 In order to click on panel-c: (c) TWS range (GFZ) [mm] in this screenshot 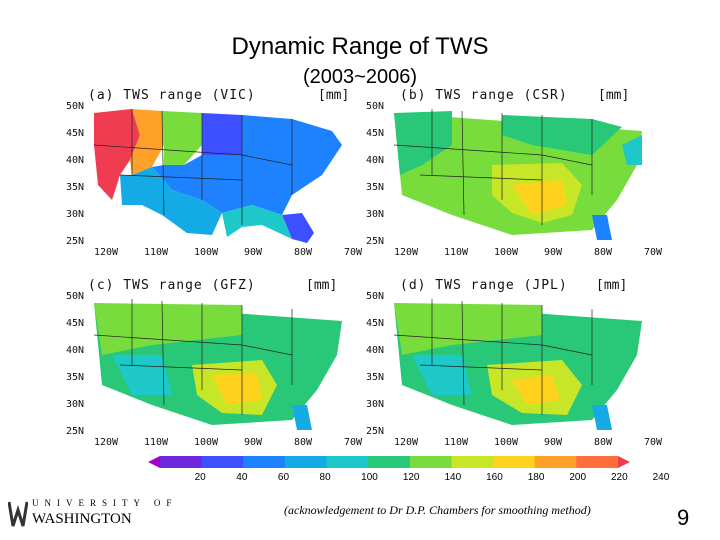, I will do `click(210, 363)`.